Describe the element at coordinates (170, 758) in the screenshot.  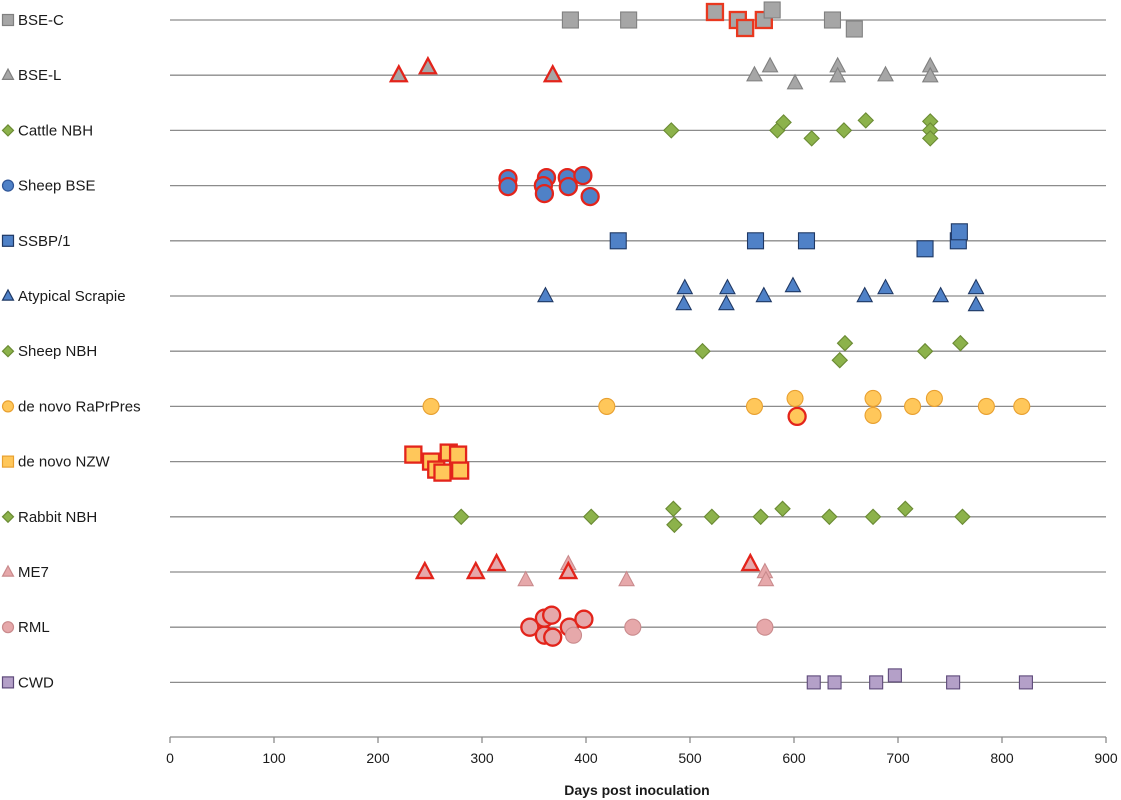
I see `x-tick-label: 0` at that location.